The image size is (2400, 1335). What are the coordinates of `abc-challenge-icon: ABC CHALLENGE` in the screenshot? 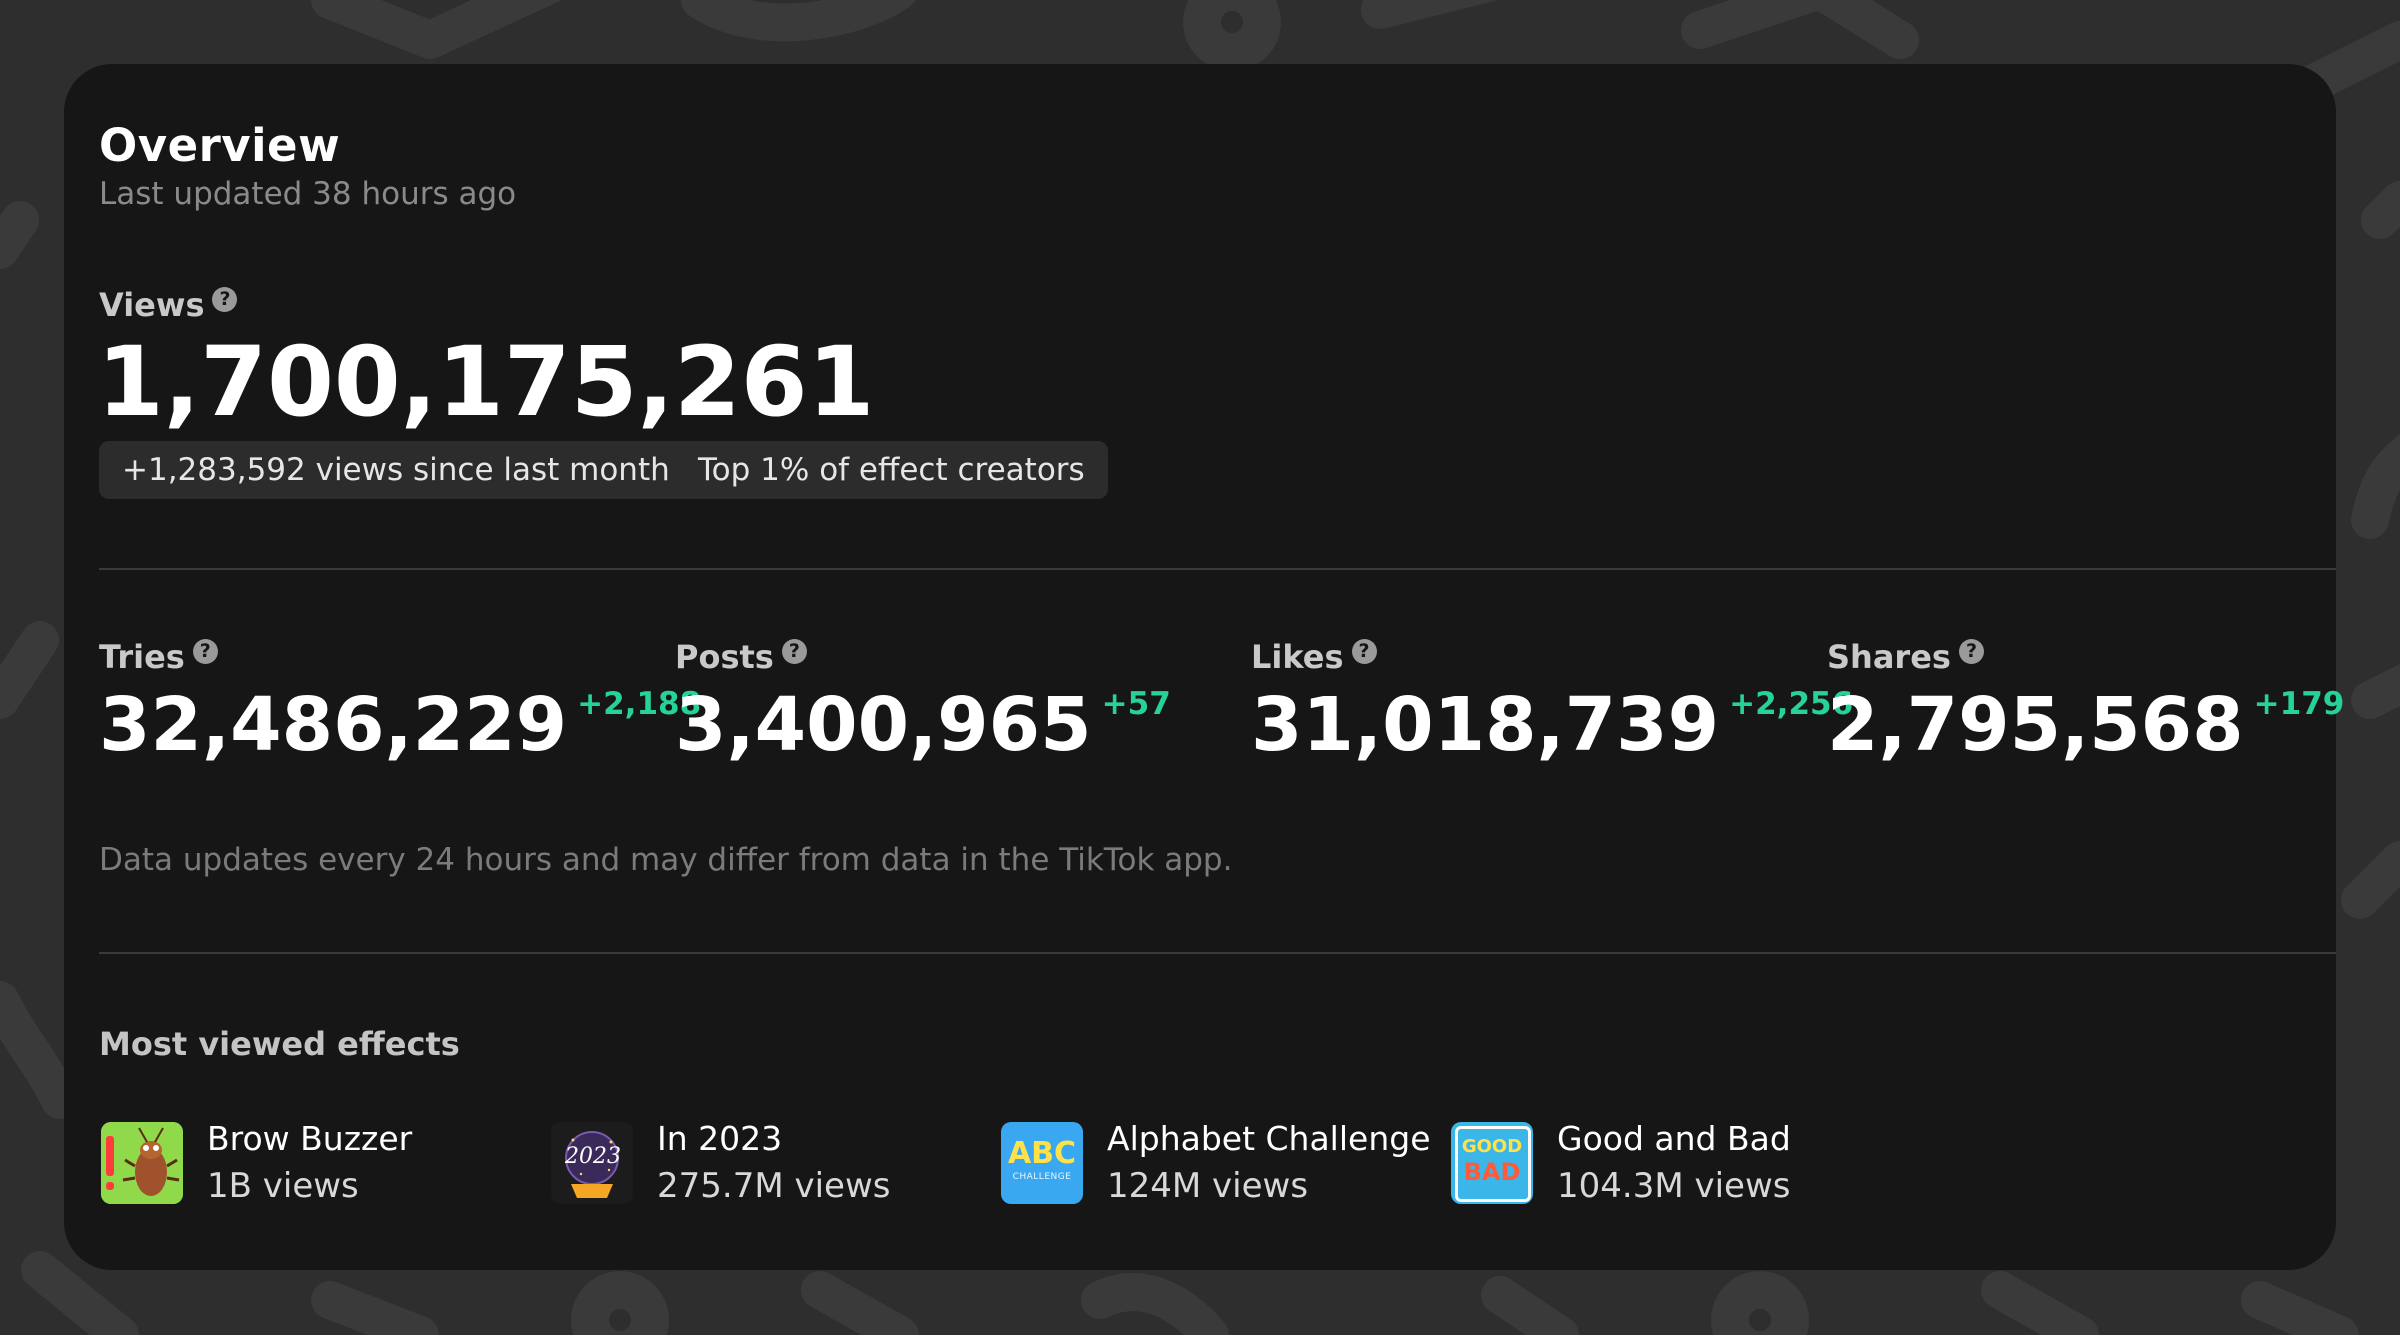 It's located at (1042, 1162).